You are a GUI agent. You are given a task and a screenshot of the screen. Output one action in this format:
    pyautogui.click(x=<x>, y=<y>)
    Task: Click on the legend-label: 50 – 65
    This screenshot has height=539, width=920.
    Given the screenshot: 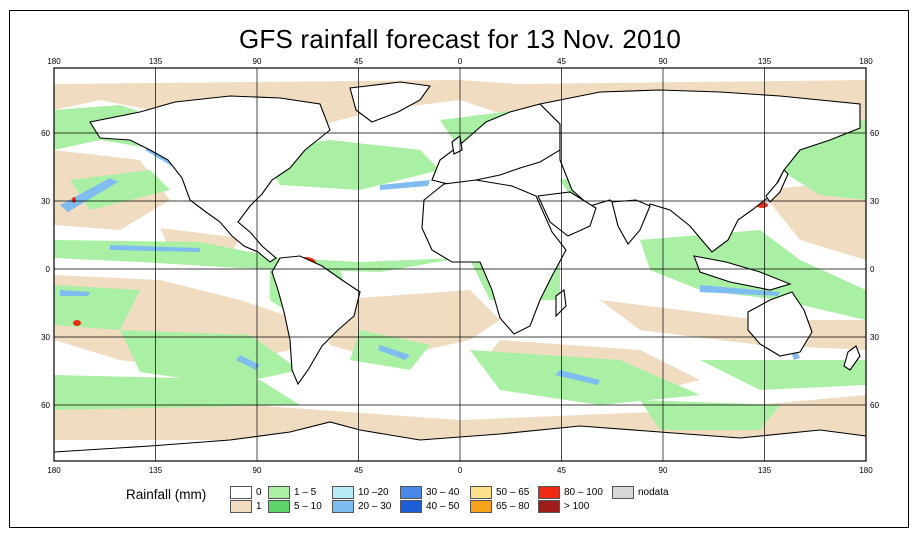 What is the action you would take?
    pyautogui.click(x=513, y=492)
    